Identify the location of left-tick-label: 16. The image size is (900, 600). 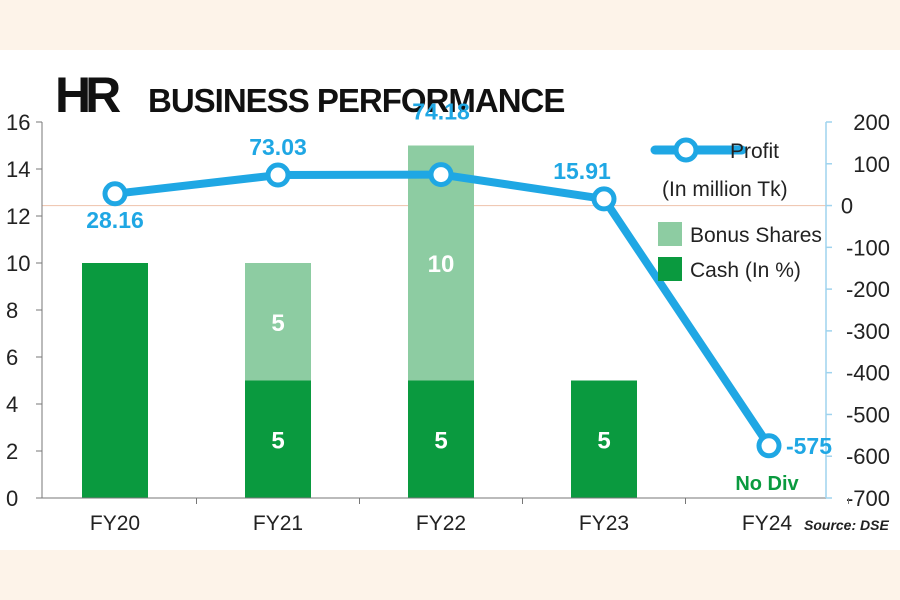
(18, 122).